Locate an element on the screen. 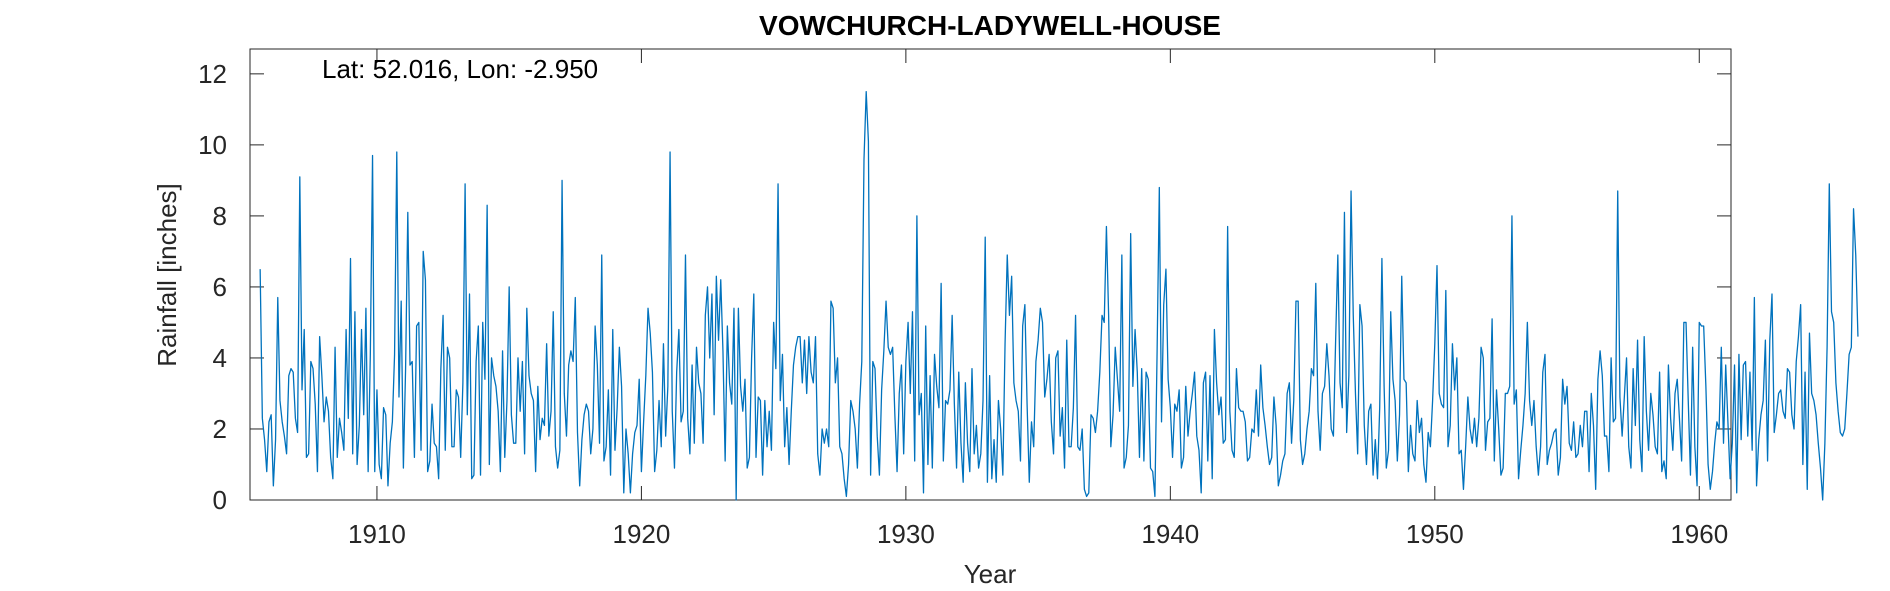  x-tick-label: 1930 is located at coordinates (906, 534).